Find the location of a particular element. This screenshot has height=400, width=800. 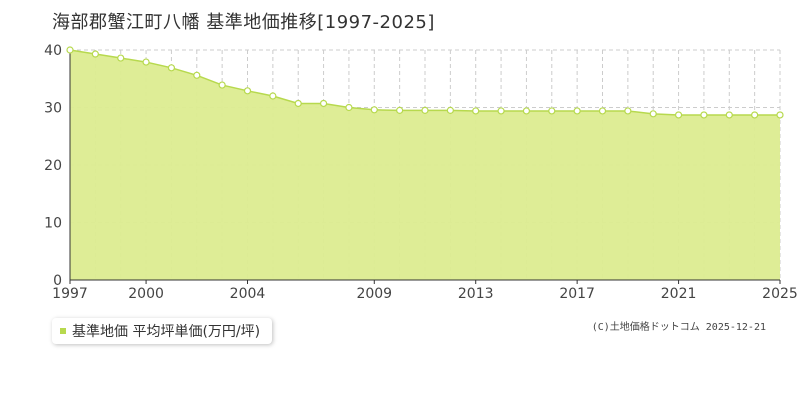

y-axis-ticks: 0 10 20 30 40 is located at coordinates (53, 166).